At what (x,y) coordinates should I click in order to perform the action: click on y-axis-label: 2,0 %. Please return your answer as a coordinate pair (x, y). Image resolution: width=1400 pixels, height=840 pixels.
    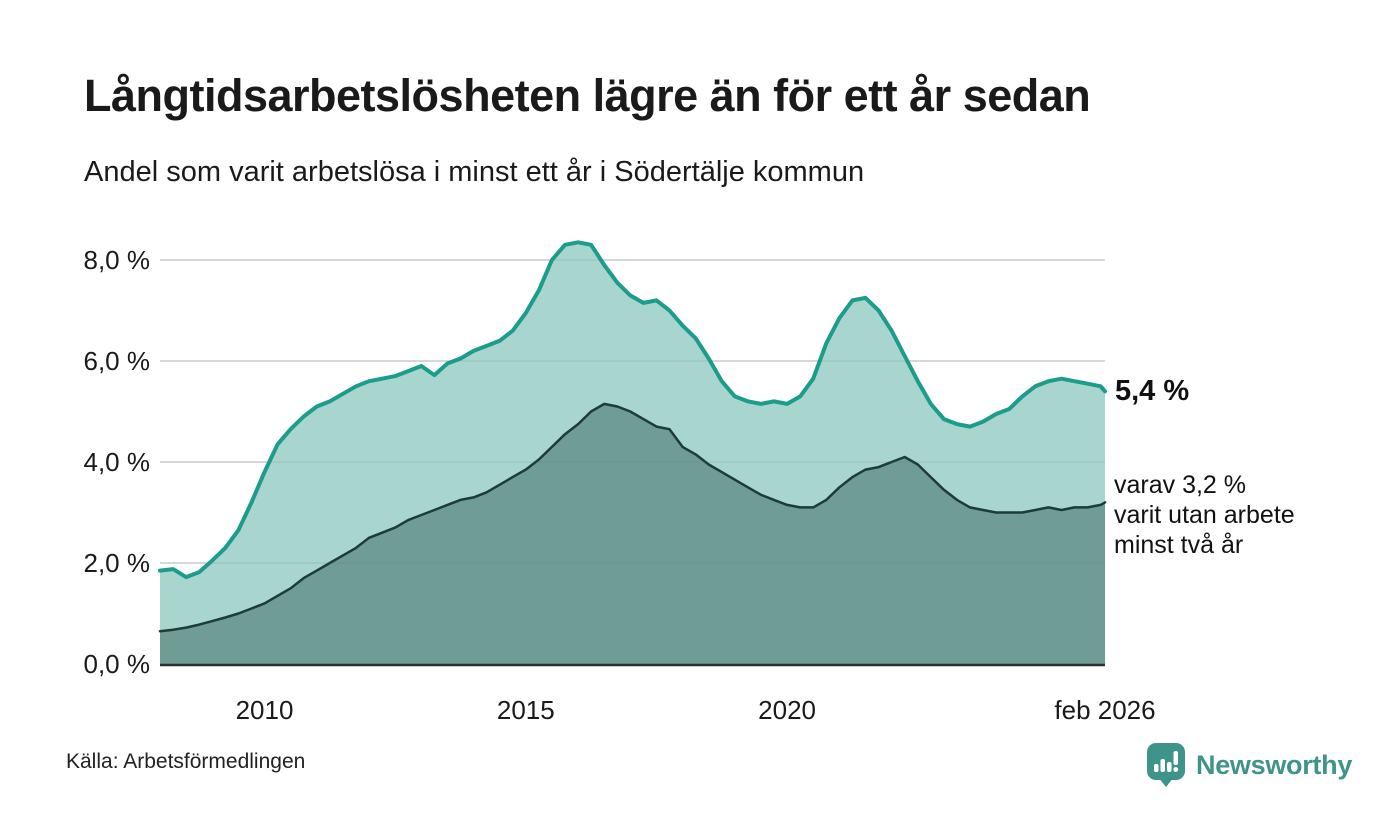
    Looking at the image, I should click on (117, 563).